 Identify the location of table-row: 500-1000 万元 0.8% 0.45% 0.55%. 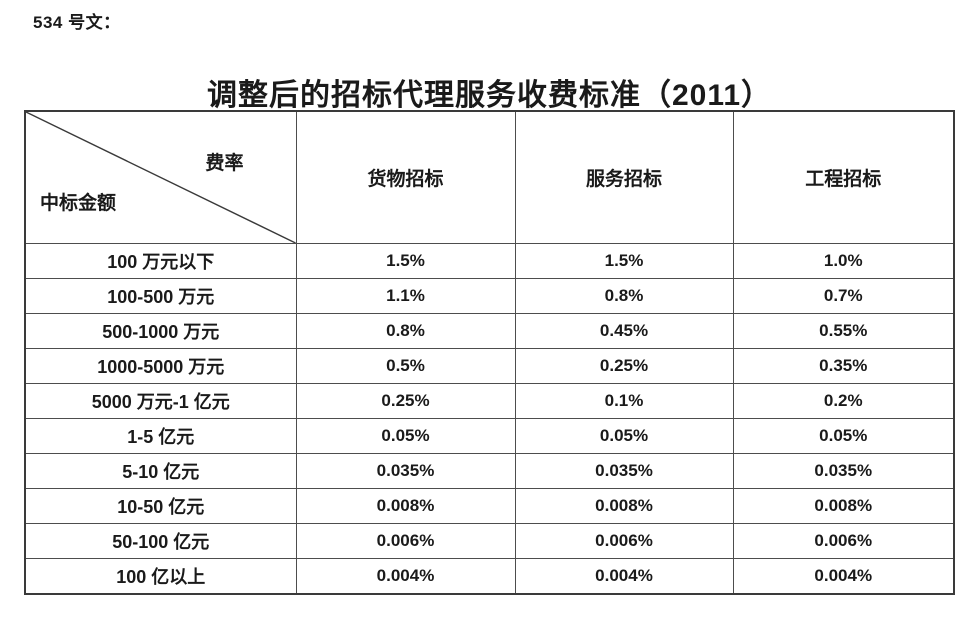
(489, 331).